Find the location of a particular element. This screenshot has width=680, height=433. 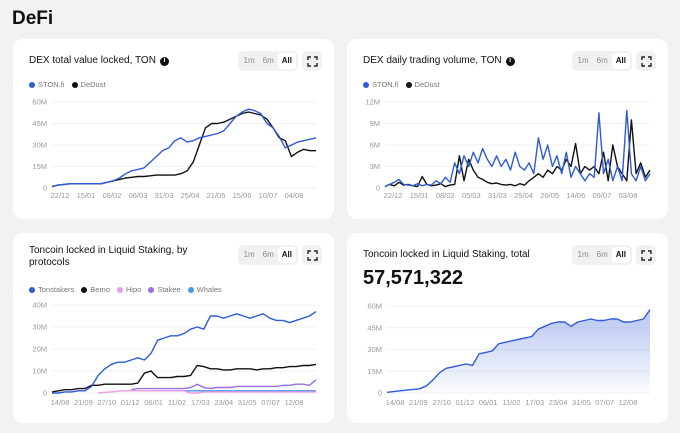

legend-label: Hipo is located at coordinates (133, 289).